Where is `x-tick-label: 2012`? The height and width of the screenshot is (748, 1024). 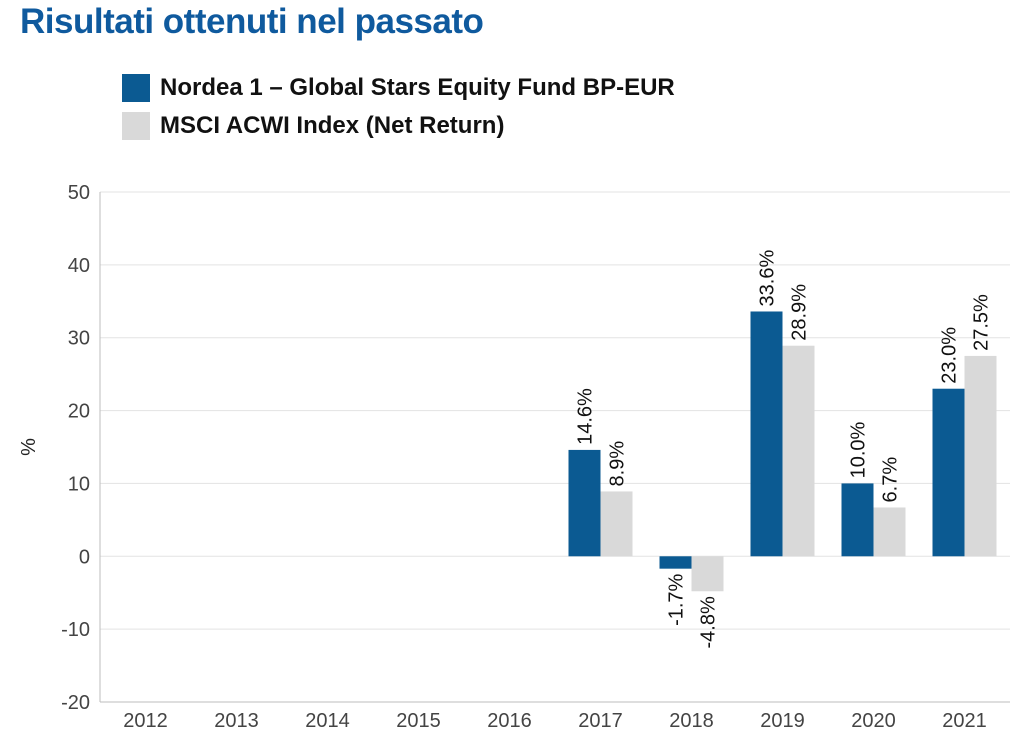 x-tick-label: 2012 is located at coordinates (145, 721).